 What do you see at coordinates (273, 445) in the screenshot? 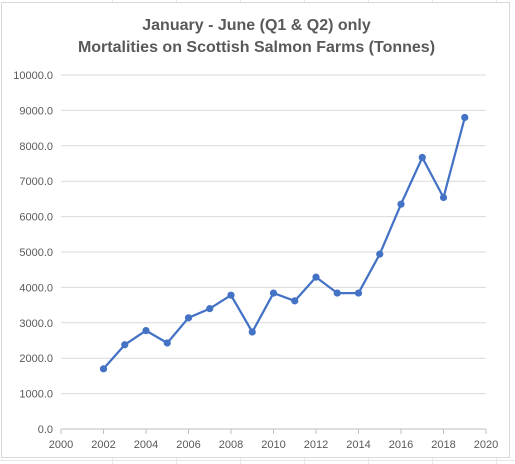
I see `x-tick-label: 2010` at bounding box center [273, 445].